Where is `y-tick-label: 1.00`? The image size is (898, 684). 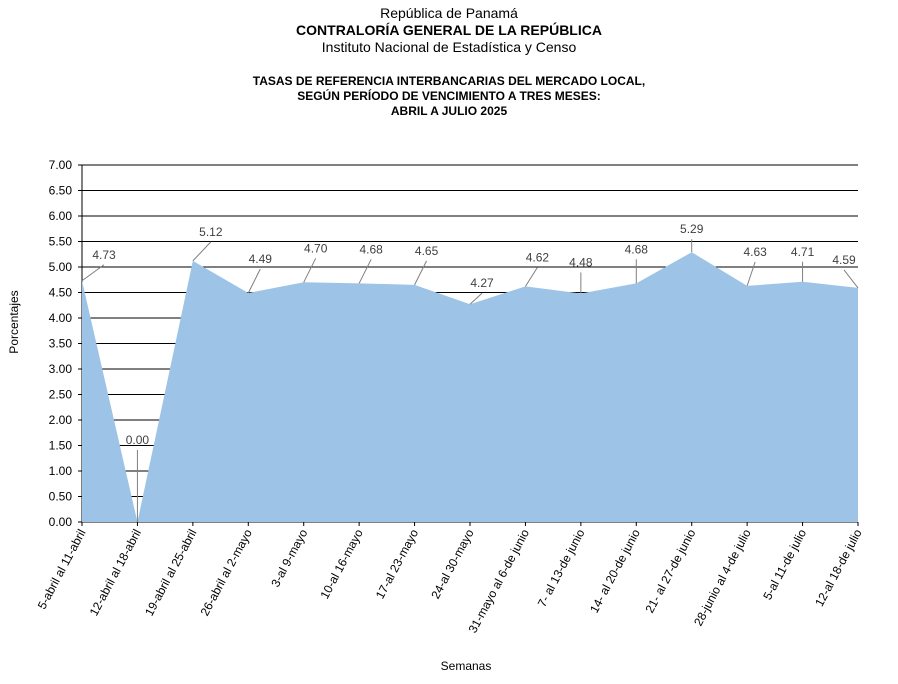
y-tick-label: 1.00 is located at coordinates (61, 471).